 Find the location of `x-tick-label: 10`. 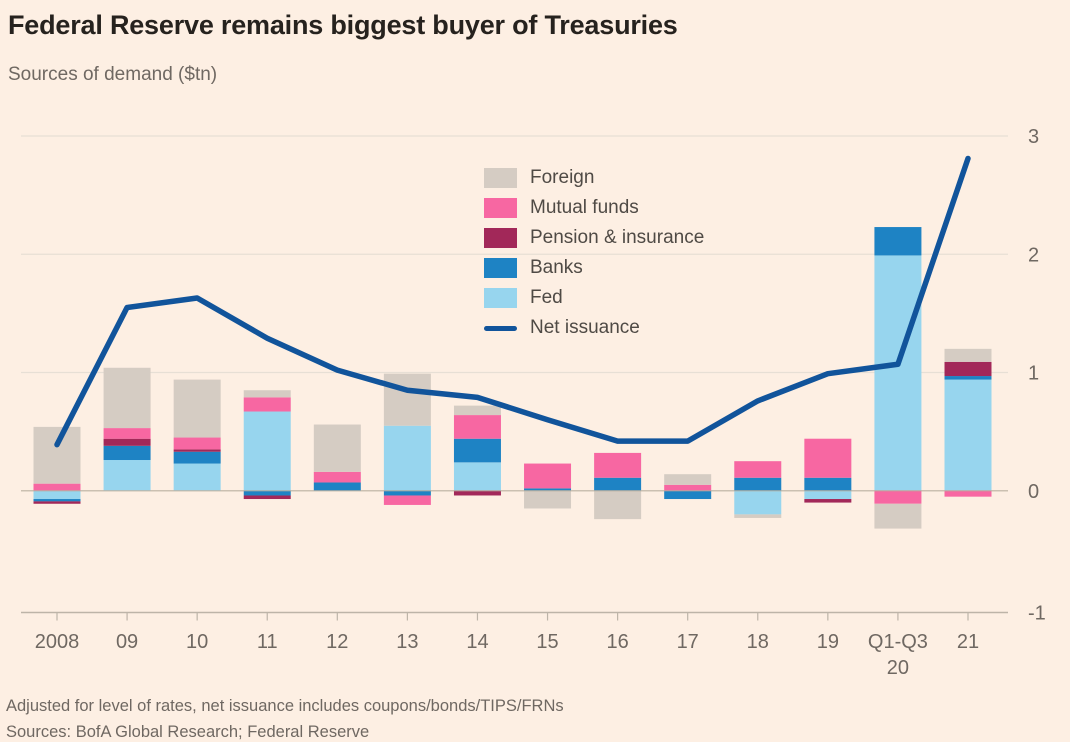

x-tick-label: 10 is located at coordinates (197, 642).